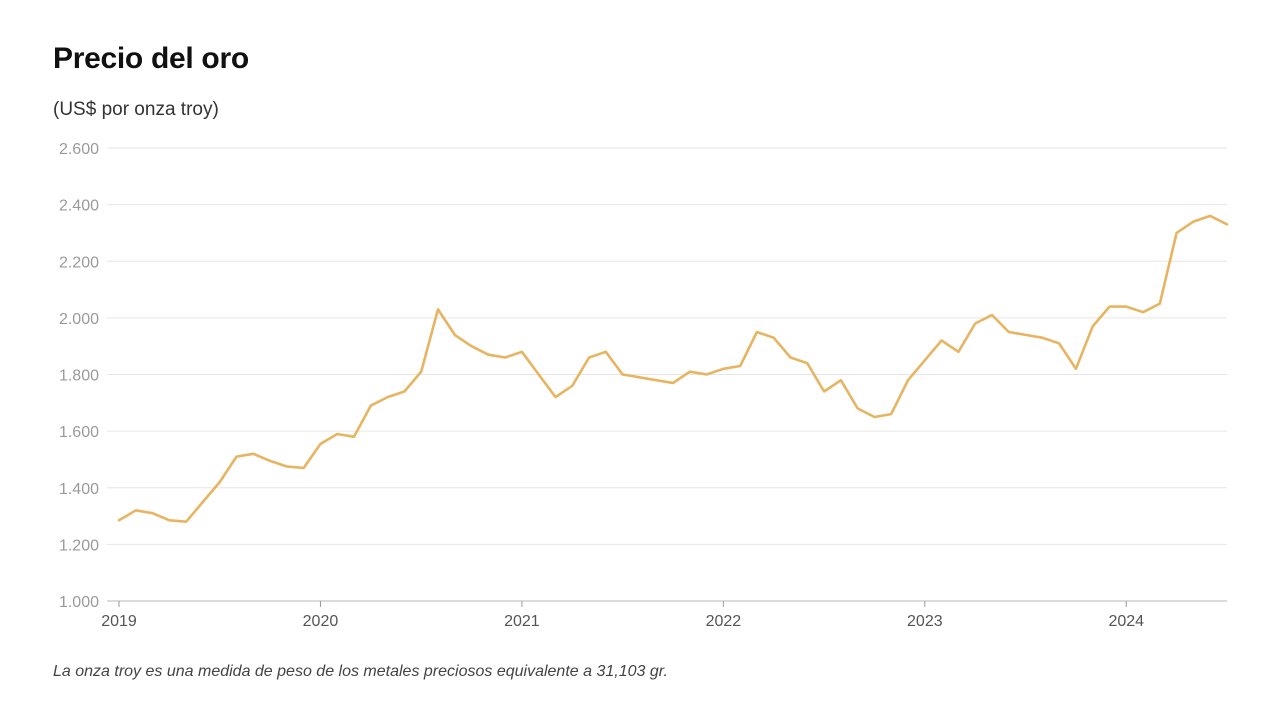  What do you see at coordinates (79, 602) in the screenshot?
I see `y-tick-label: 1.000` at bounding box center [79, 602].